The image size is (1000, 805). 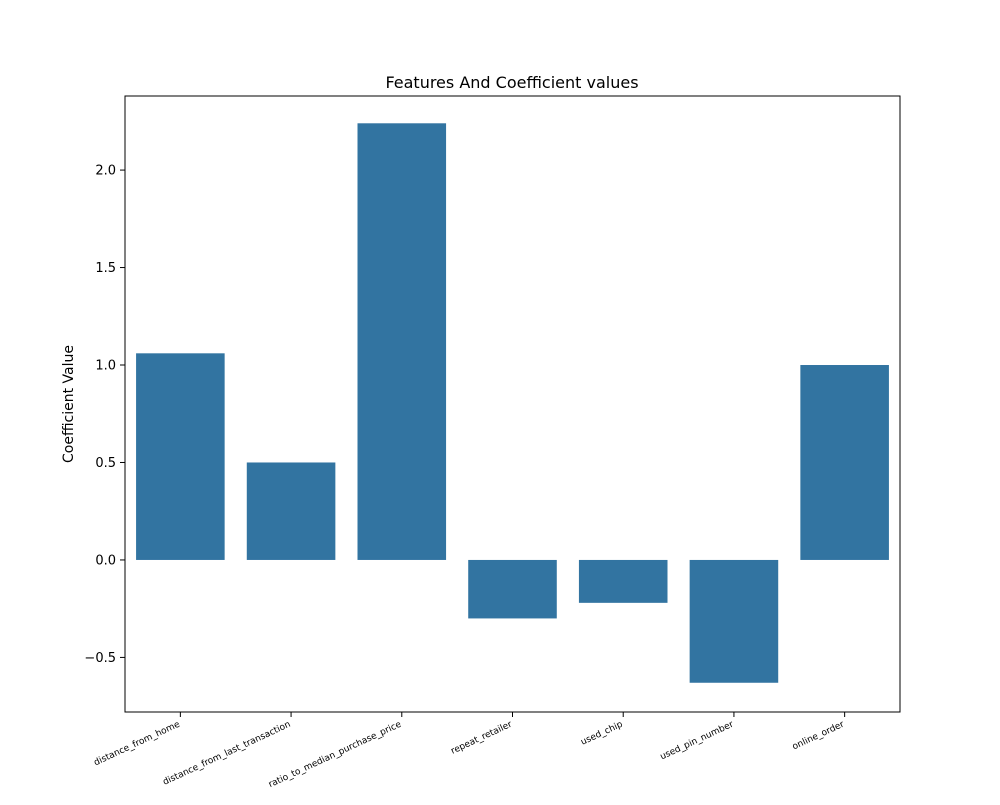 What do you see at coordinates (105, 268) in the screenshot?
I see `y-tick-label: 1.5` at bounding box center [105, 268].